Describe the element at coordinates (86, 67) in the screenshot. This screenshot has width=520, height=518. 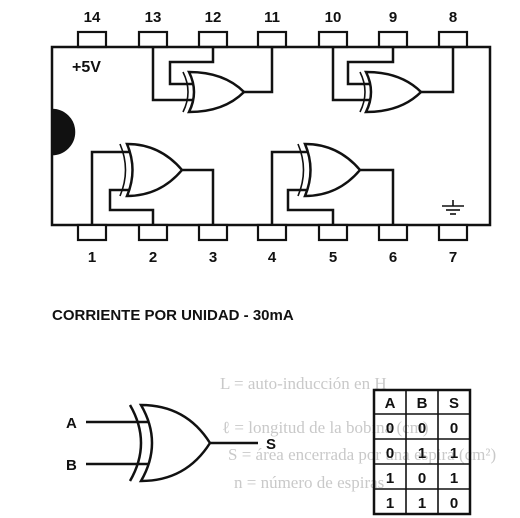
I see `supply-label: +5V` at that location.